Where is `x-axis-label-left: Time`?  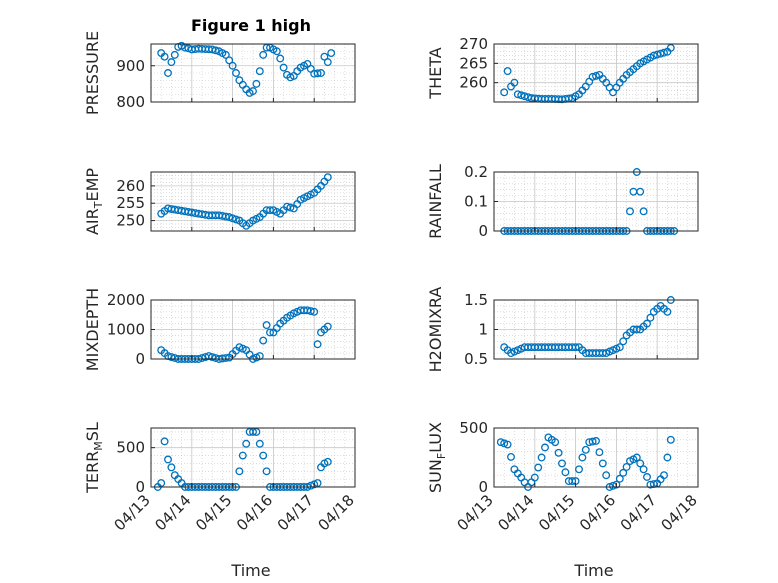
x-axis-label-left: Time is located at coordinates (250, 570).